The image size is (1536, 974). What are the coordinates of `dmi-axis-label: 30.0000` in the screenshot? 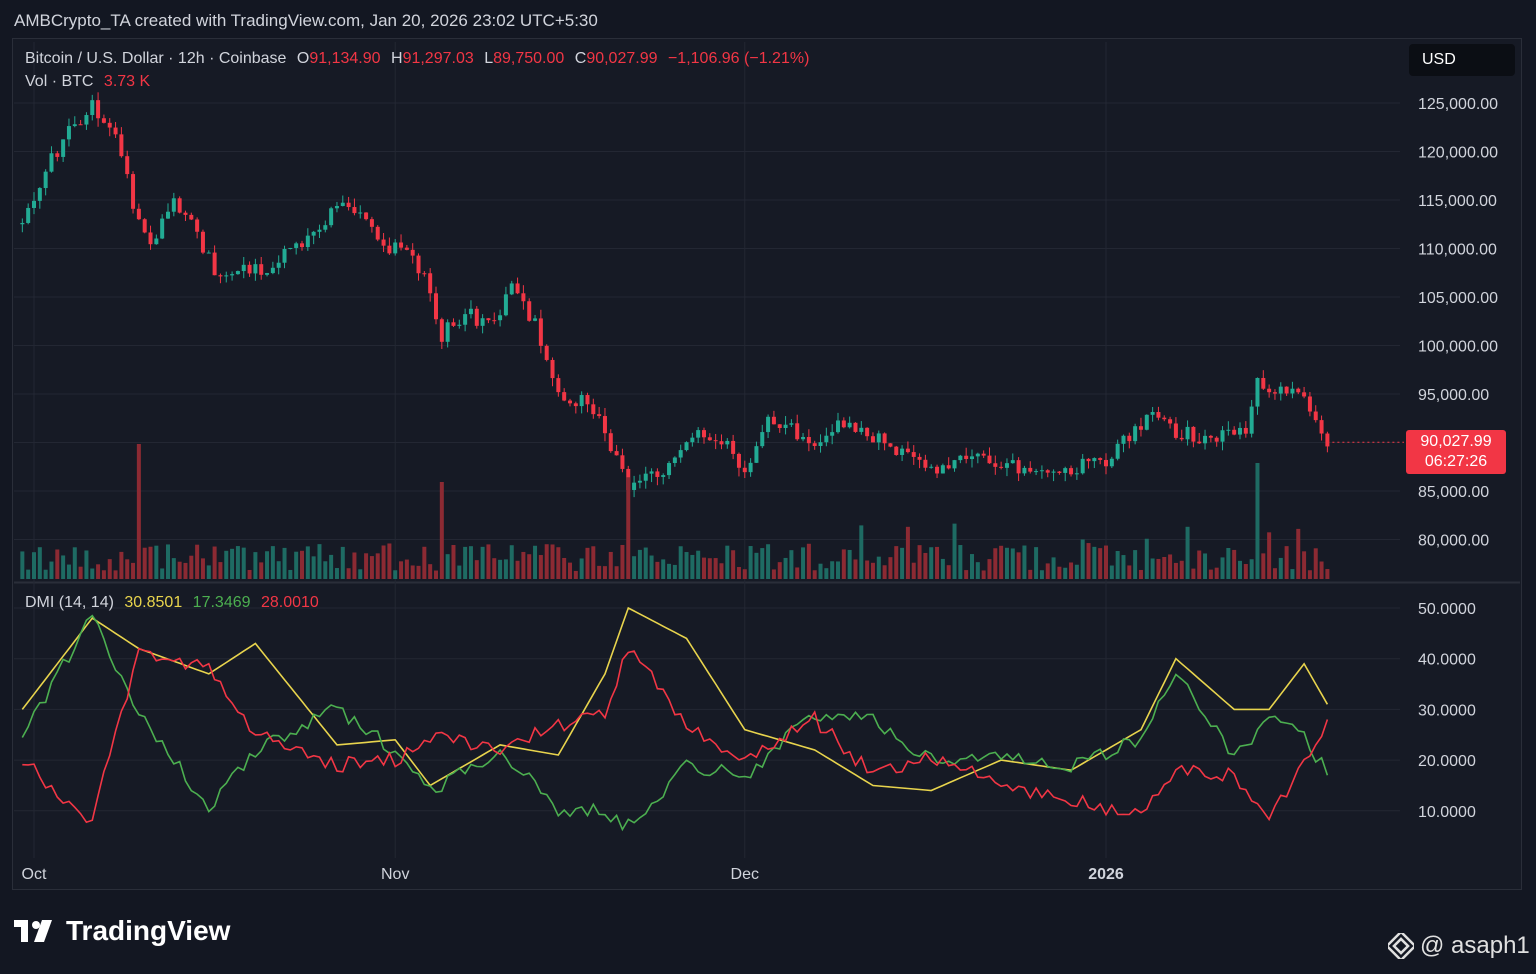 It's located at (1447, 710).